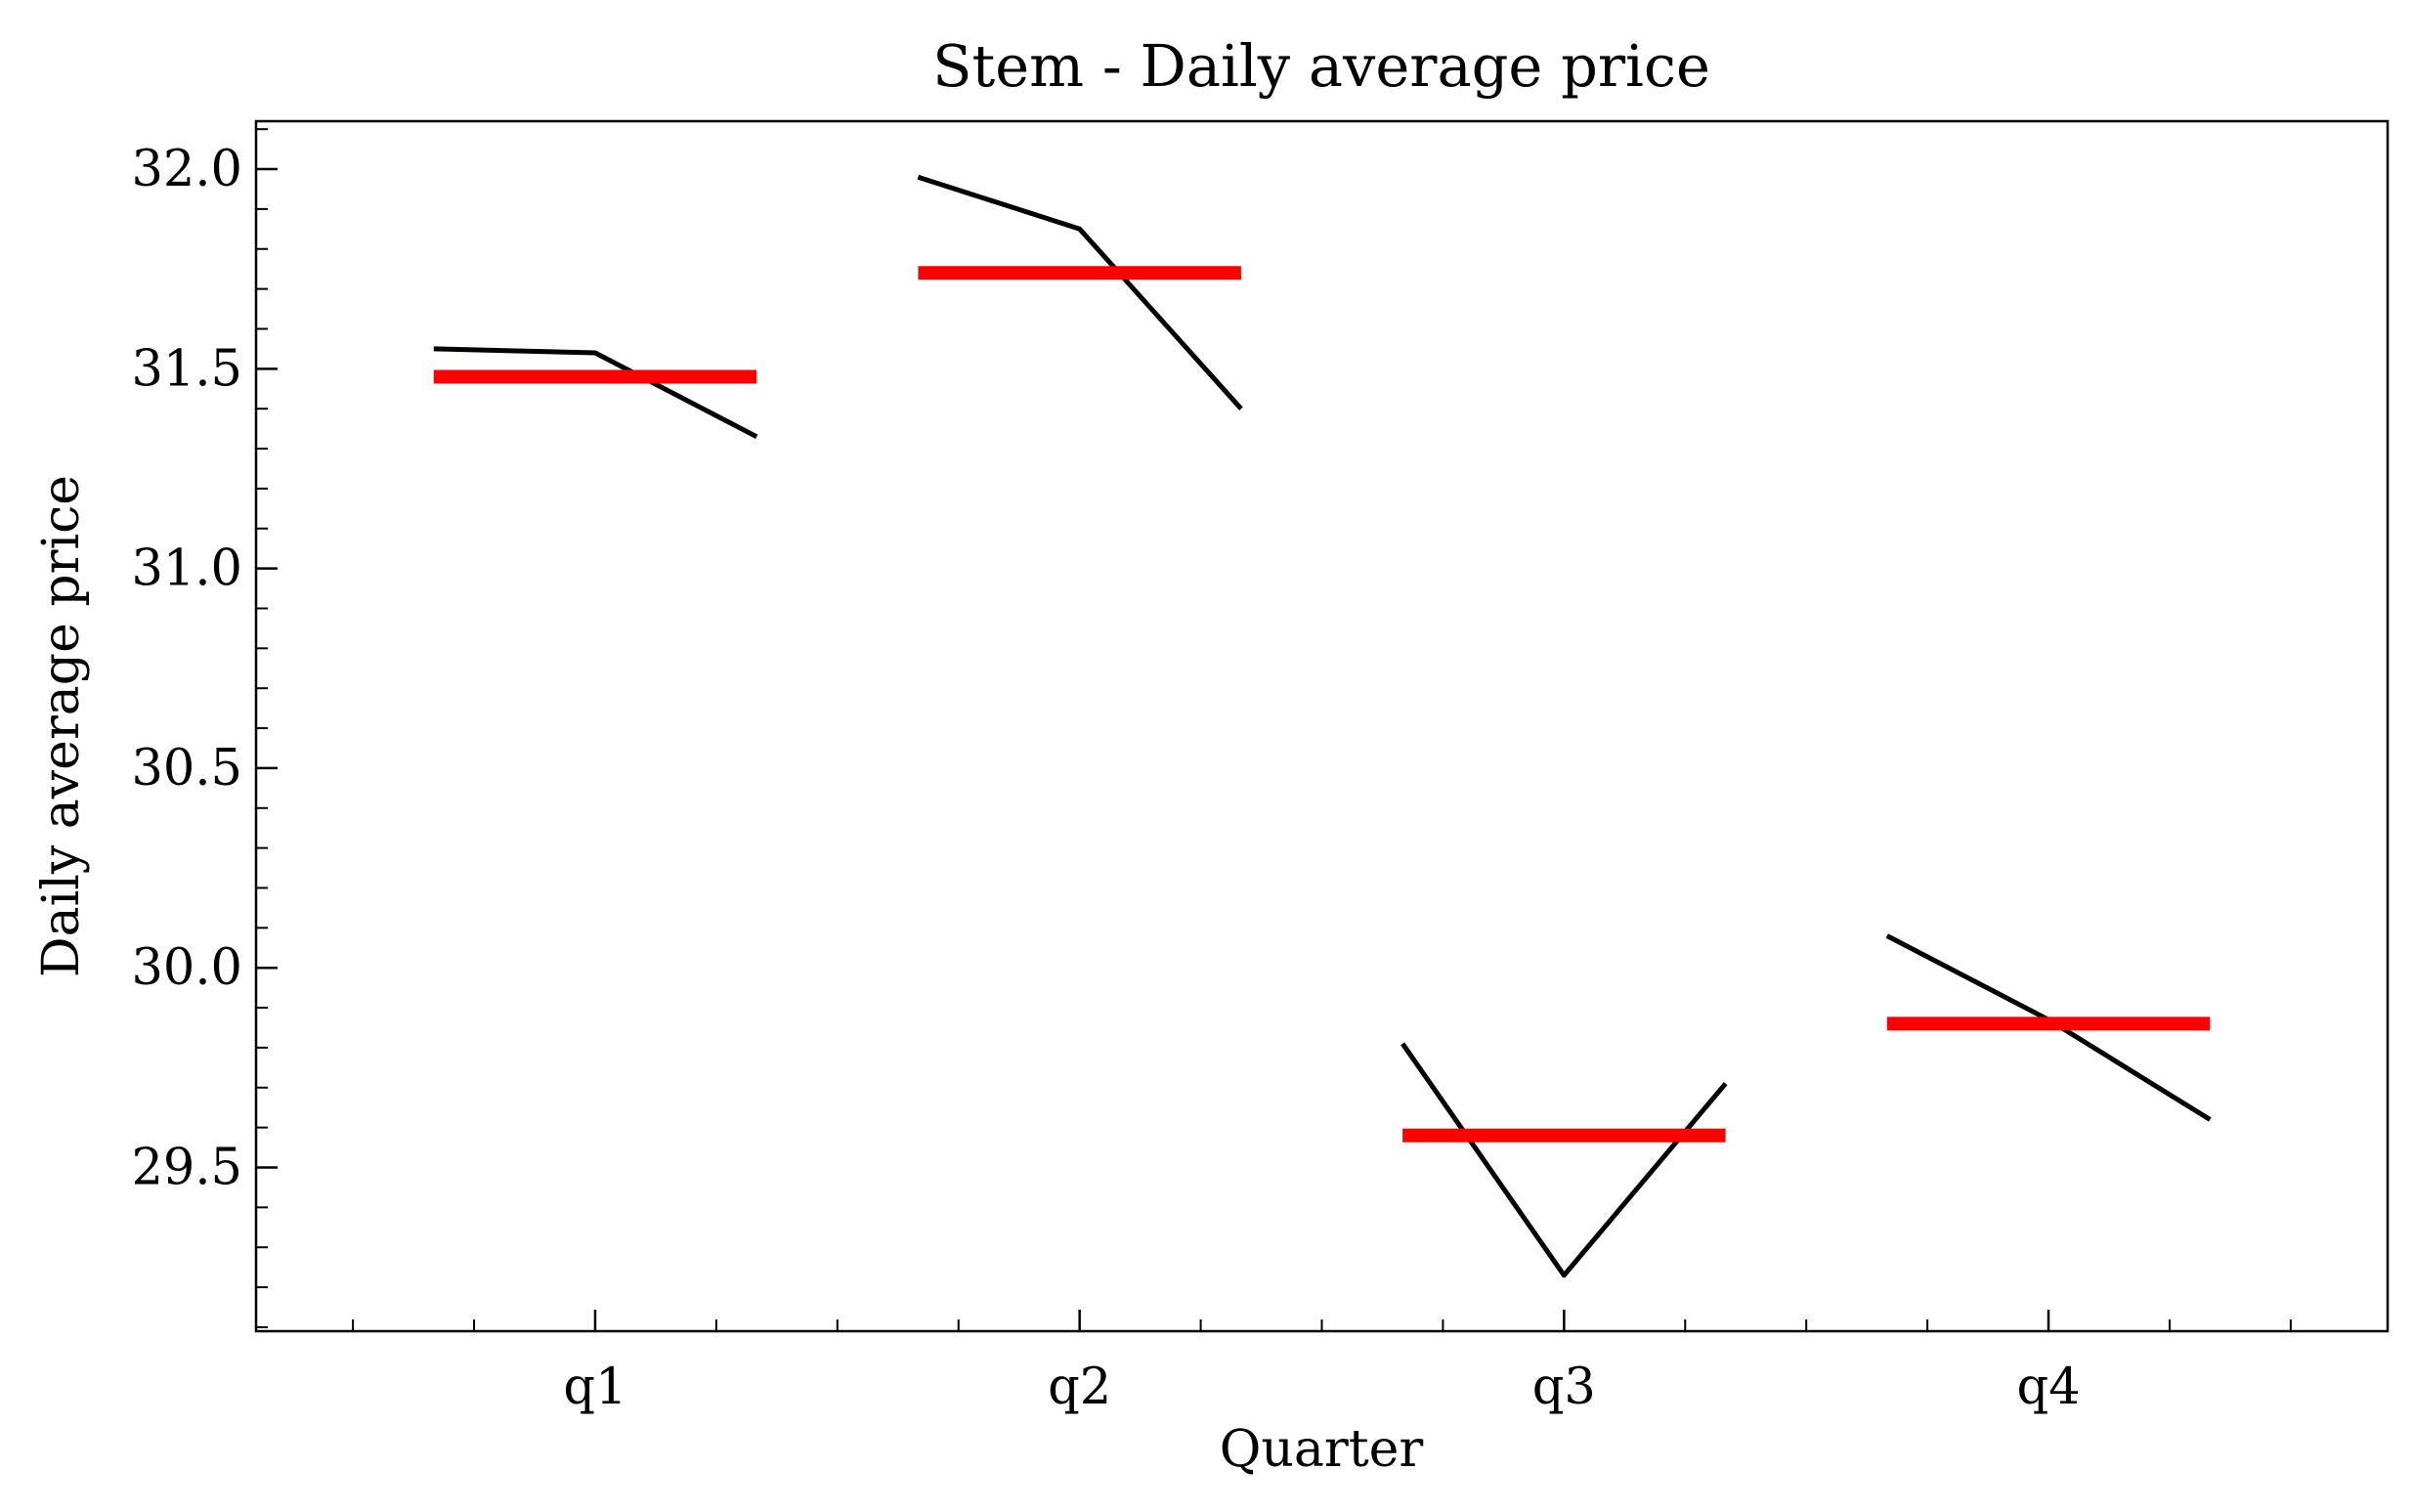  What do you see at coordinates (61, 726) in the screenshot?
I see `y-axis-label: Daily average price` at bounding box center [61, 726].